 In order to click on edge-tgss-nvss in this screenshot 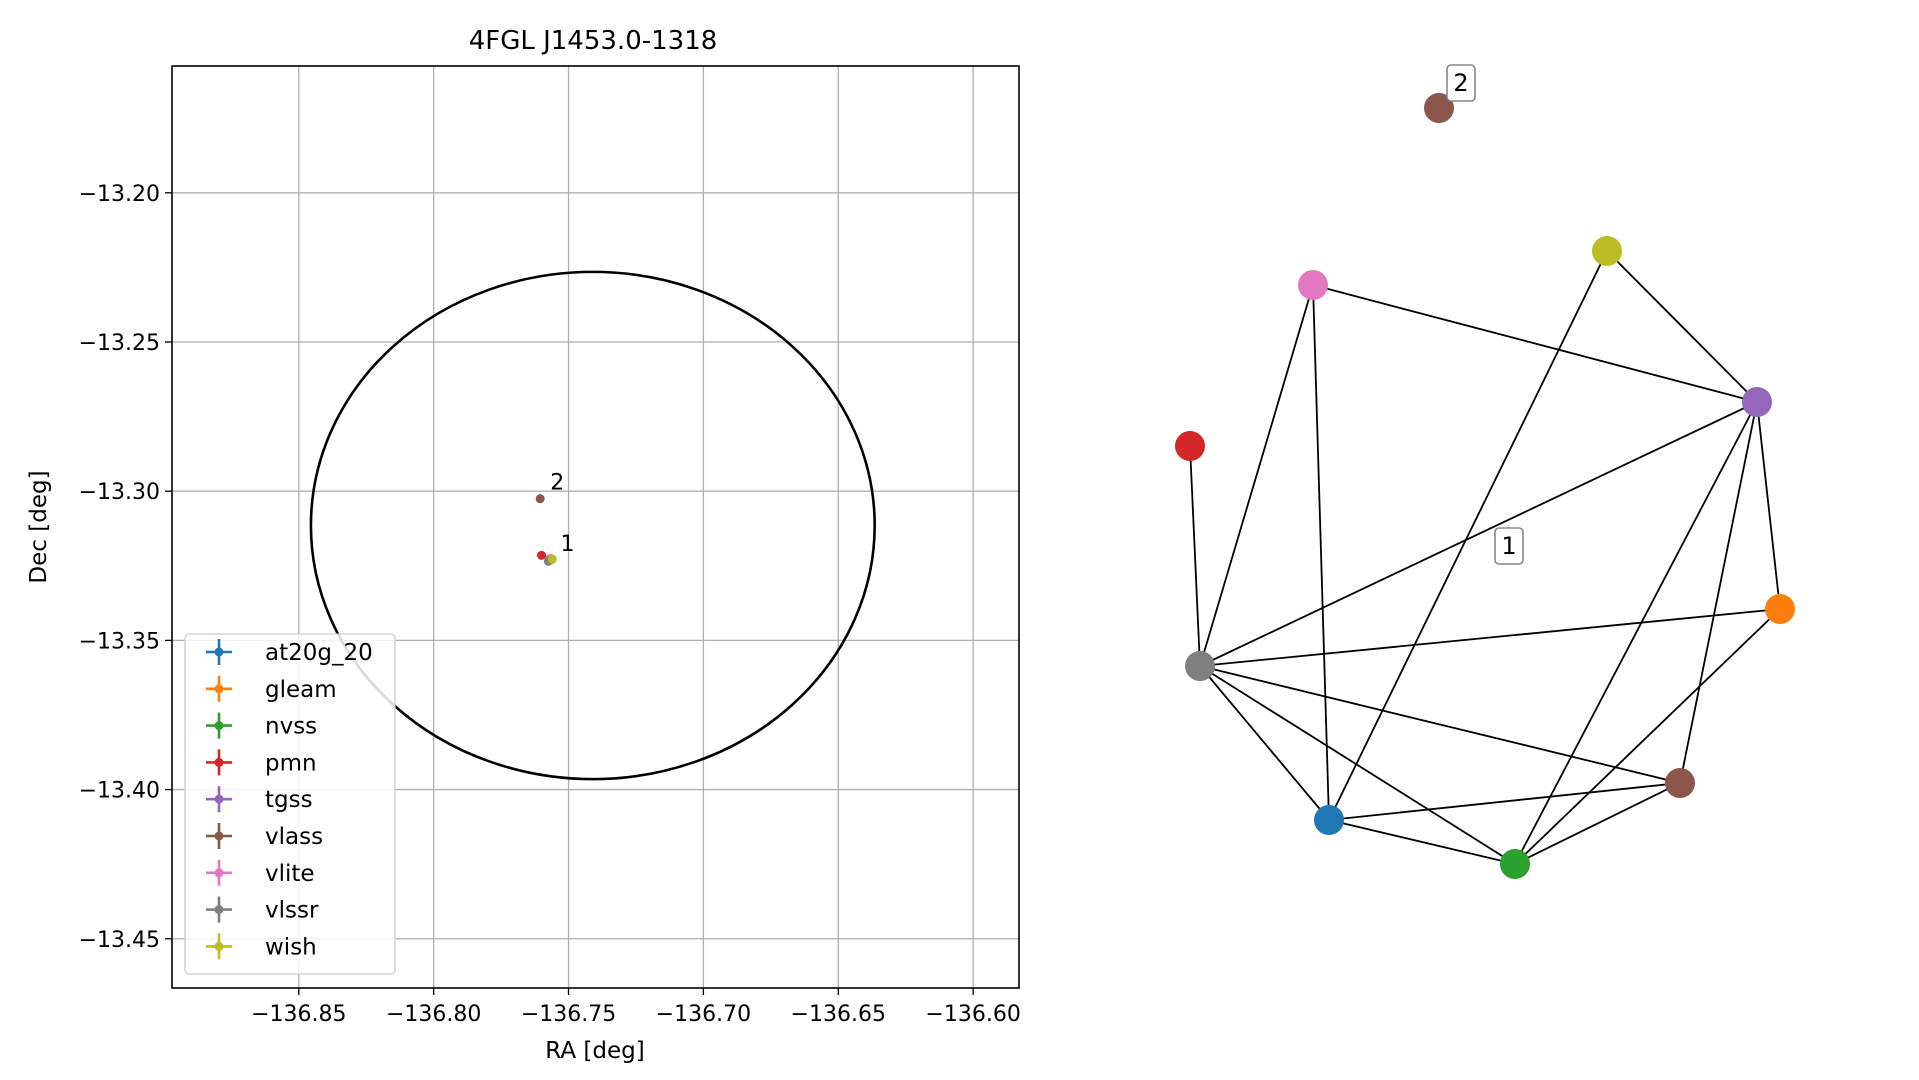, I will do `click(1636, 633)`.